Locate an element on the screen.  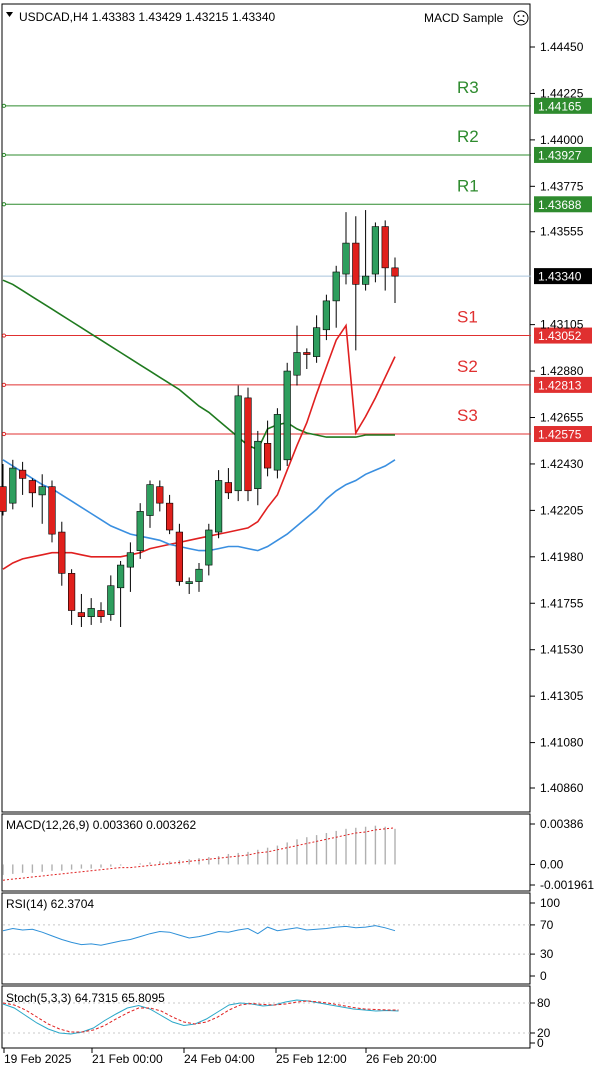
stoch-tick-label: 80 is located at coordinates (544, 1003).